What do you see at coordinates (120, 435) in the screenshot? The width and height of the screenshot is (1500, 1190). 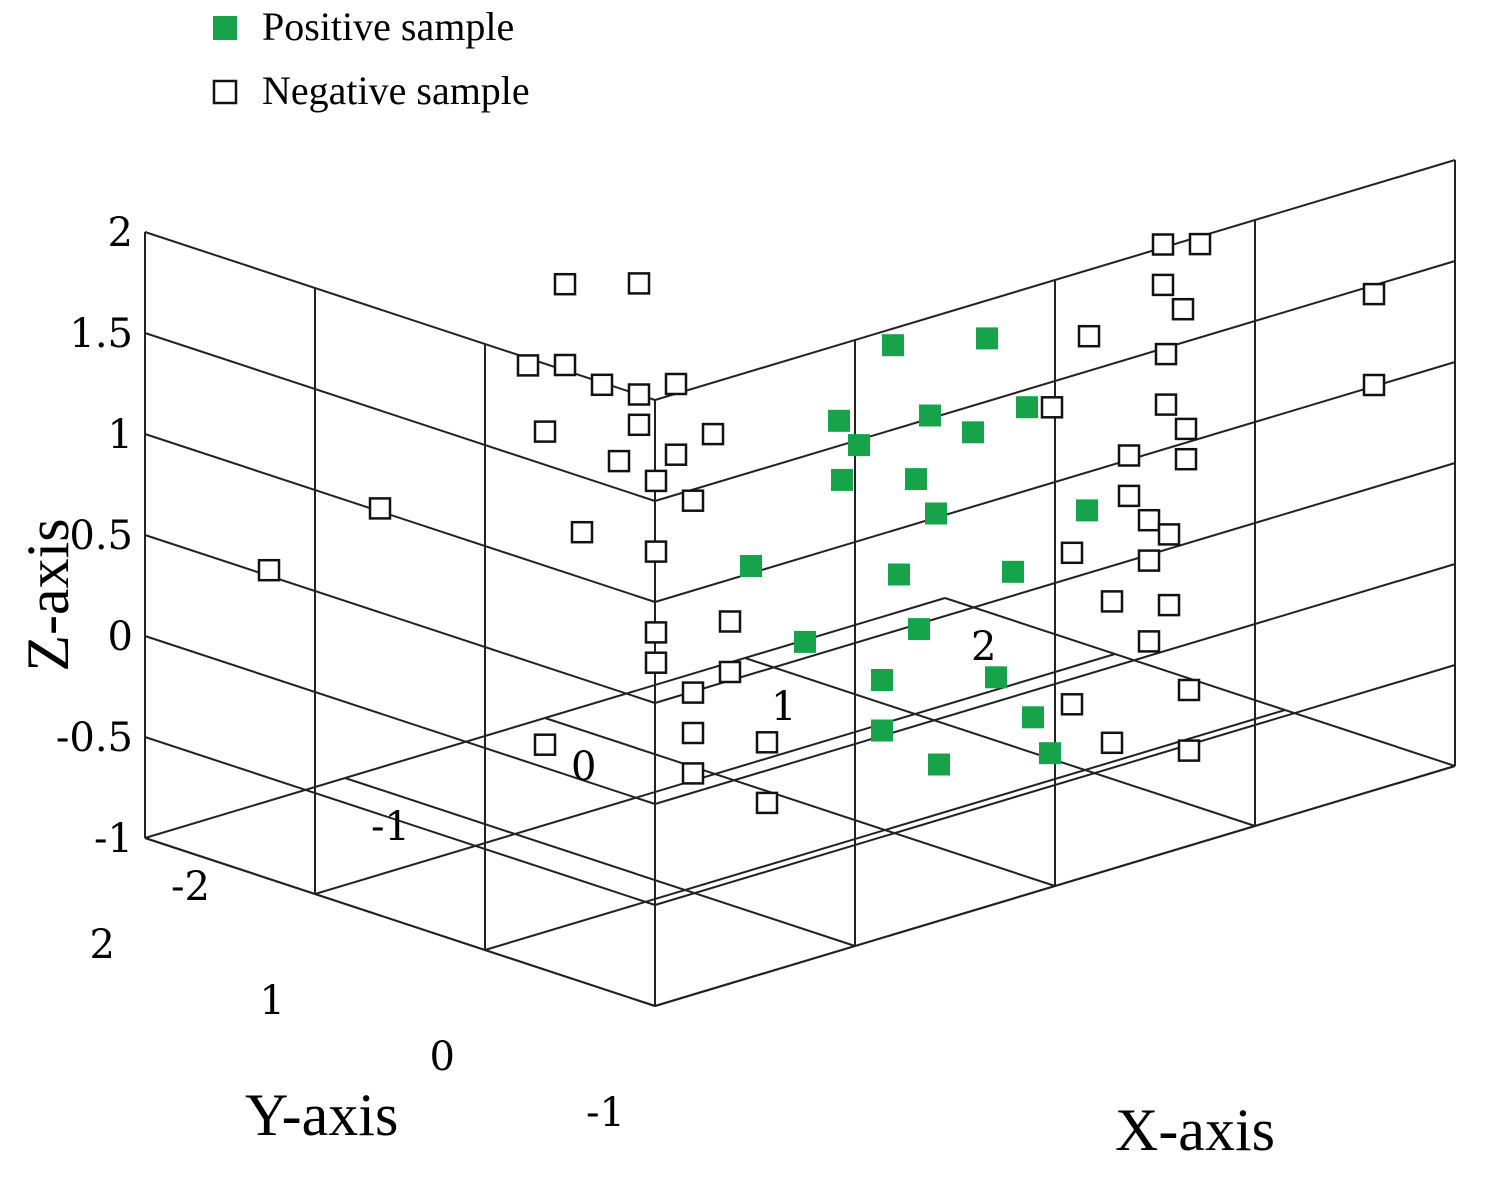 I see `z-tick-label: 1` at bounding box center [120, 435].